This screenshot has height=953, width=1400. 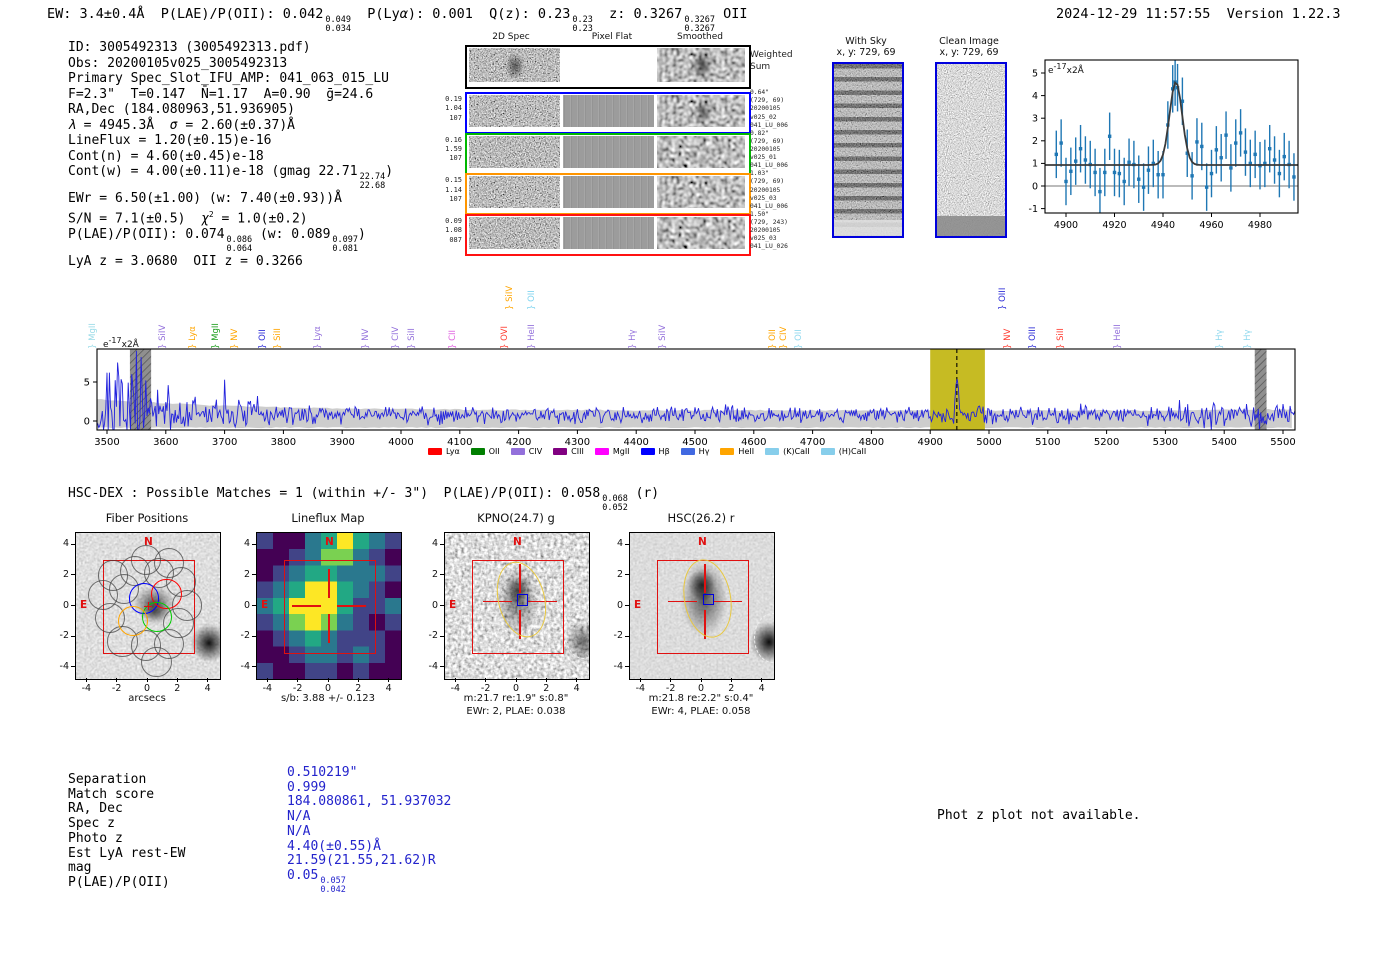 What do you see at coordinates (769, 230) in the screenshot?
I see `fiber-row-info: 1.50" (729, 243) 20200105 v025_03 041_LU_026` at bounding box center [769, 230].